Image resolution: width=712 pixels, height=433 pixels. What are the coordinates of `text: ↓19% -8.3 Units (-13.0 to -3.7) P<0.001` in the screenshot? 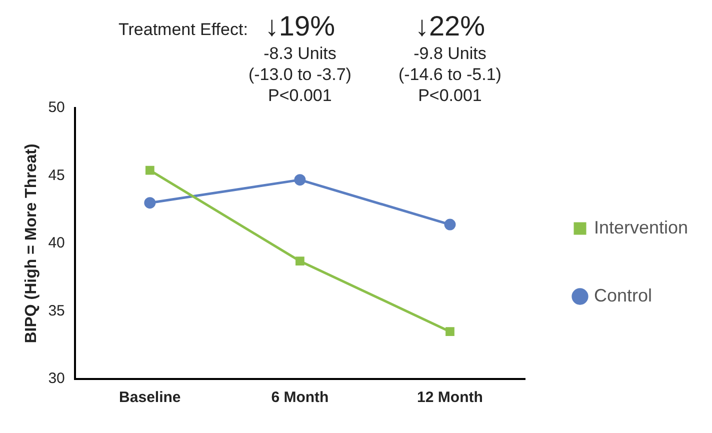 It's located at (300, 58).